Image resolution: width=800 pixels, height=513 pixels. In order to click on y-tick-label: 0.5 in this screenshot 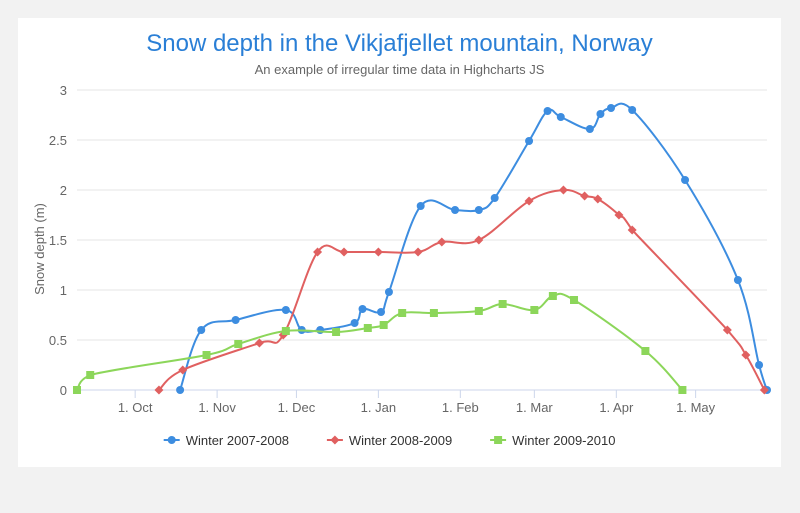, I will do `click(58, 340)`.